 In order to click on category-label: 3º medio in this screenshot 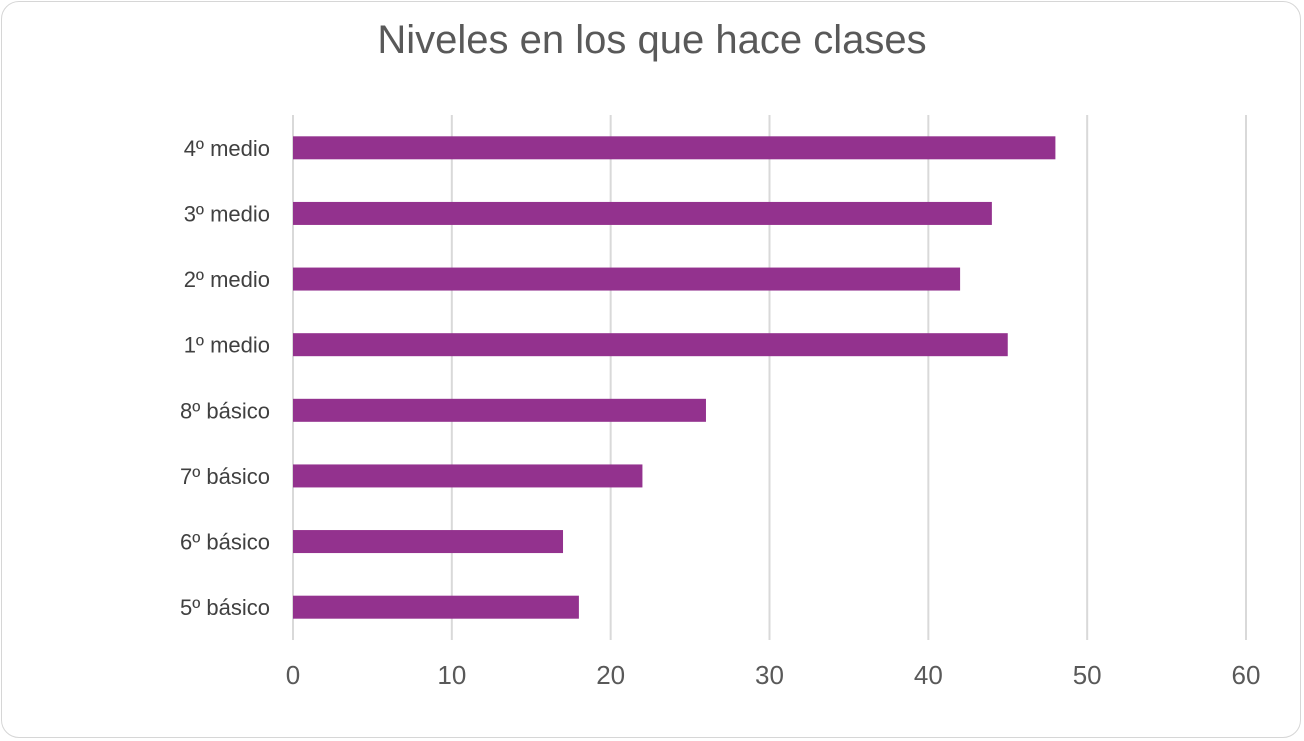, I will do `click(227, 213)`.